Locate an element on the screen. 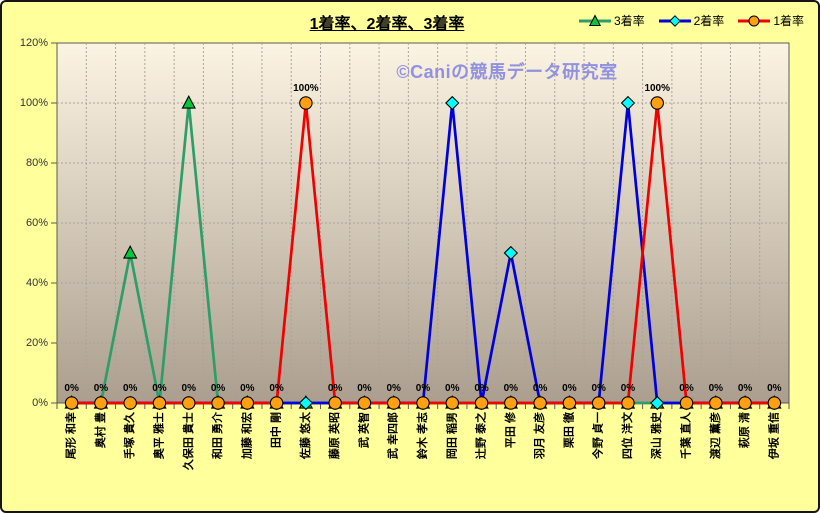 The height and width of the screenshot is (513, 820). y-axis-label: 40% is located at coordinates (37, 283).